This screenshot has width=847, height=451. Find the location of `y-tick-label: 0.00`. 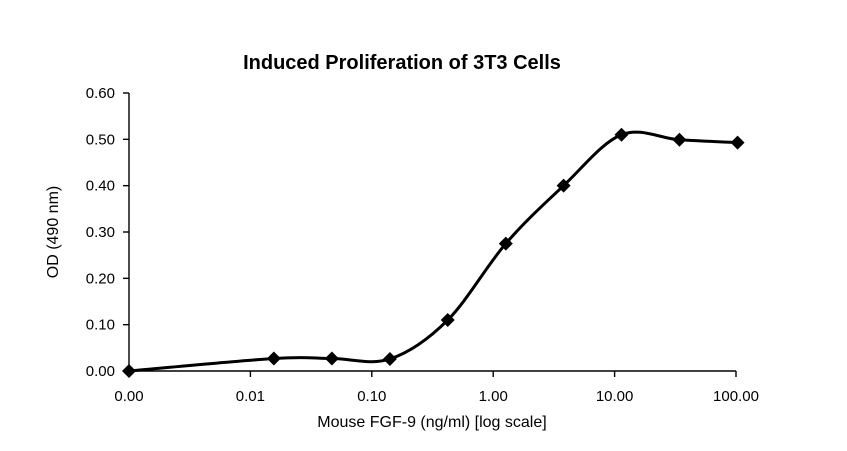

y-tick-label: 0.00 is located at coordinates (100, 371).